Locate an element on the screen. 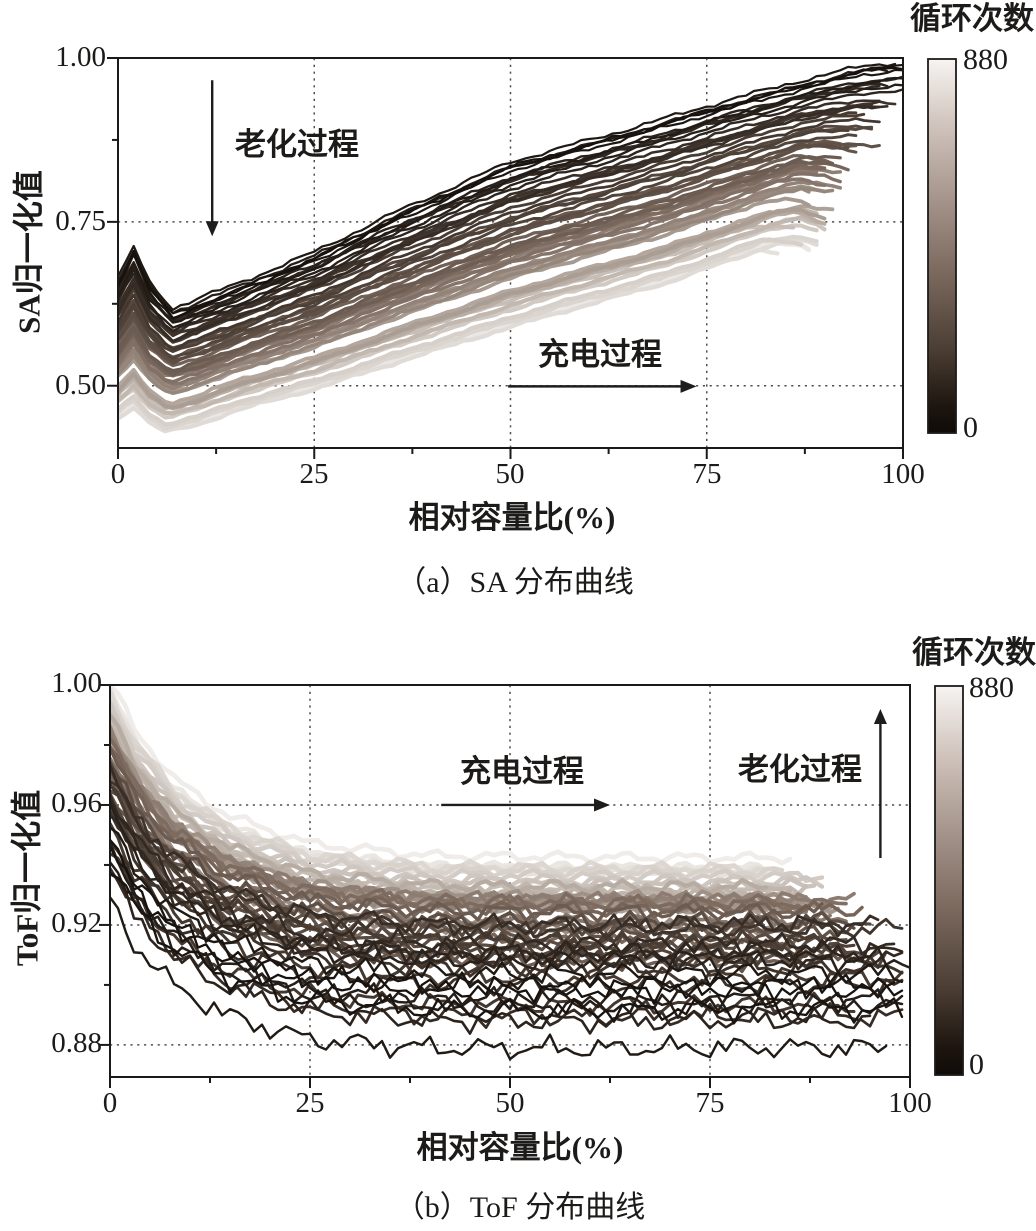 The width and height of the screenshot is (1036, 1231). y-tick-label: 0.88 is located at coordinates (76, 1043).